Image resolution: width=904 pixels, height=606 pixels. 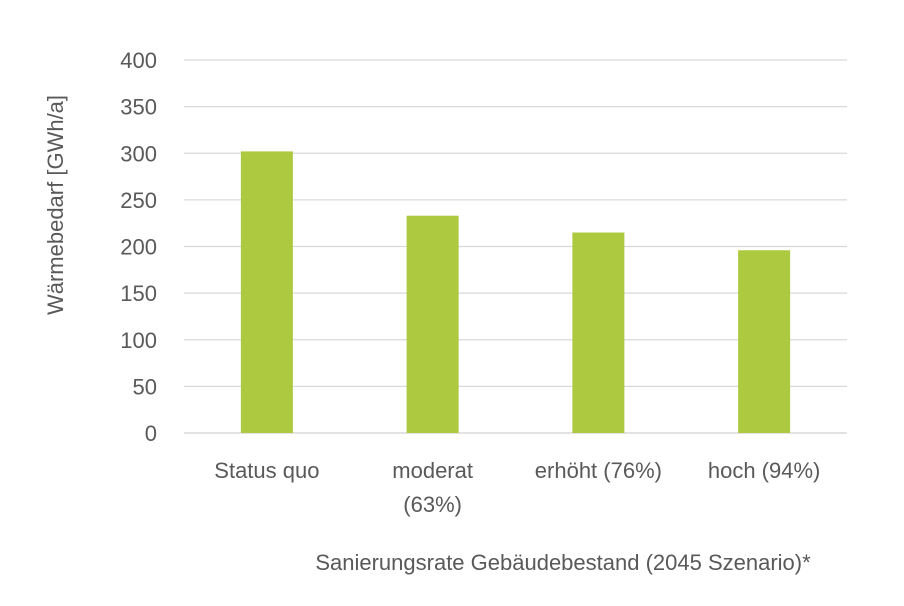 I want to click on x-tick-label: Status quo, so click(x=266, y=470).